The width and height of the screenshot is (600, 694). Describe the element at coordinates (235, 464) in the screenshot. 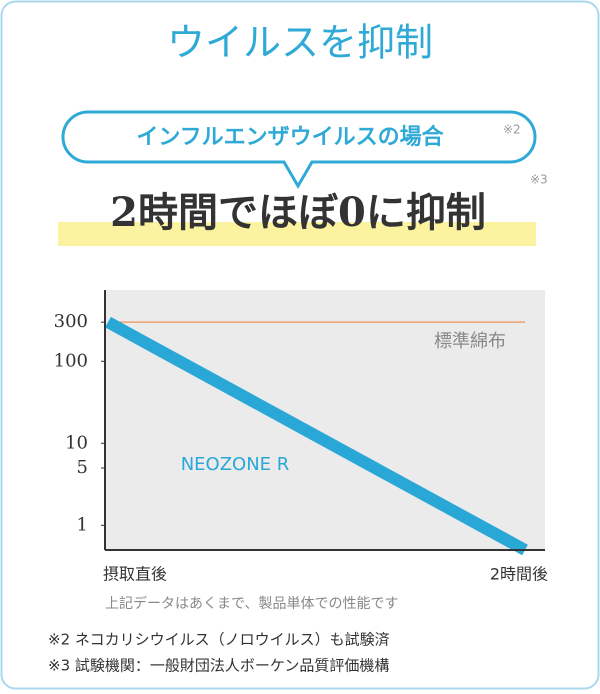

I see `series-label: NEOZONE R` at that location.